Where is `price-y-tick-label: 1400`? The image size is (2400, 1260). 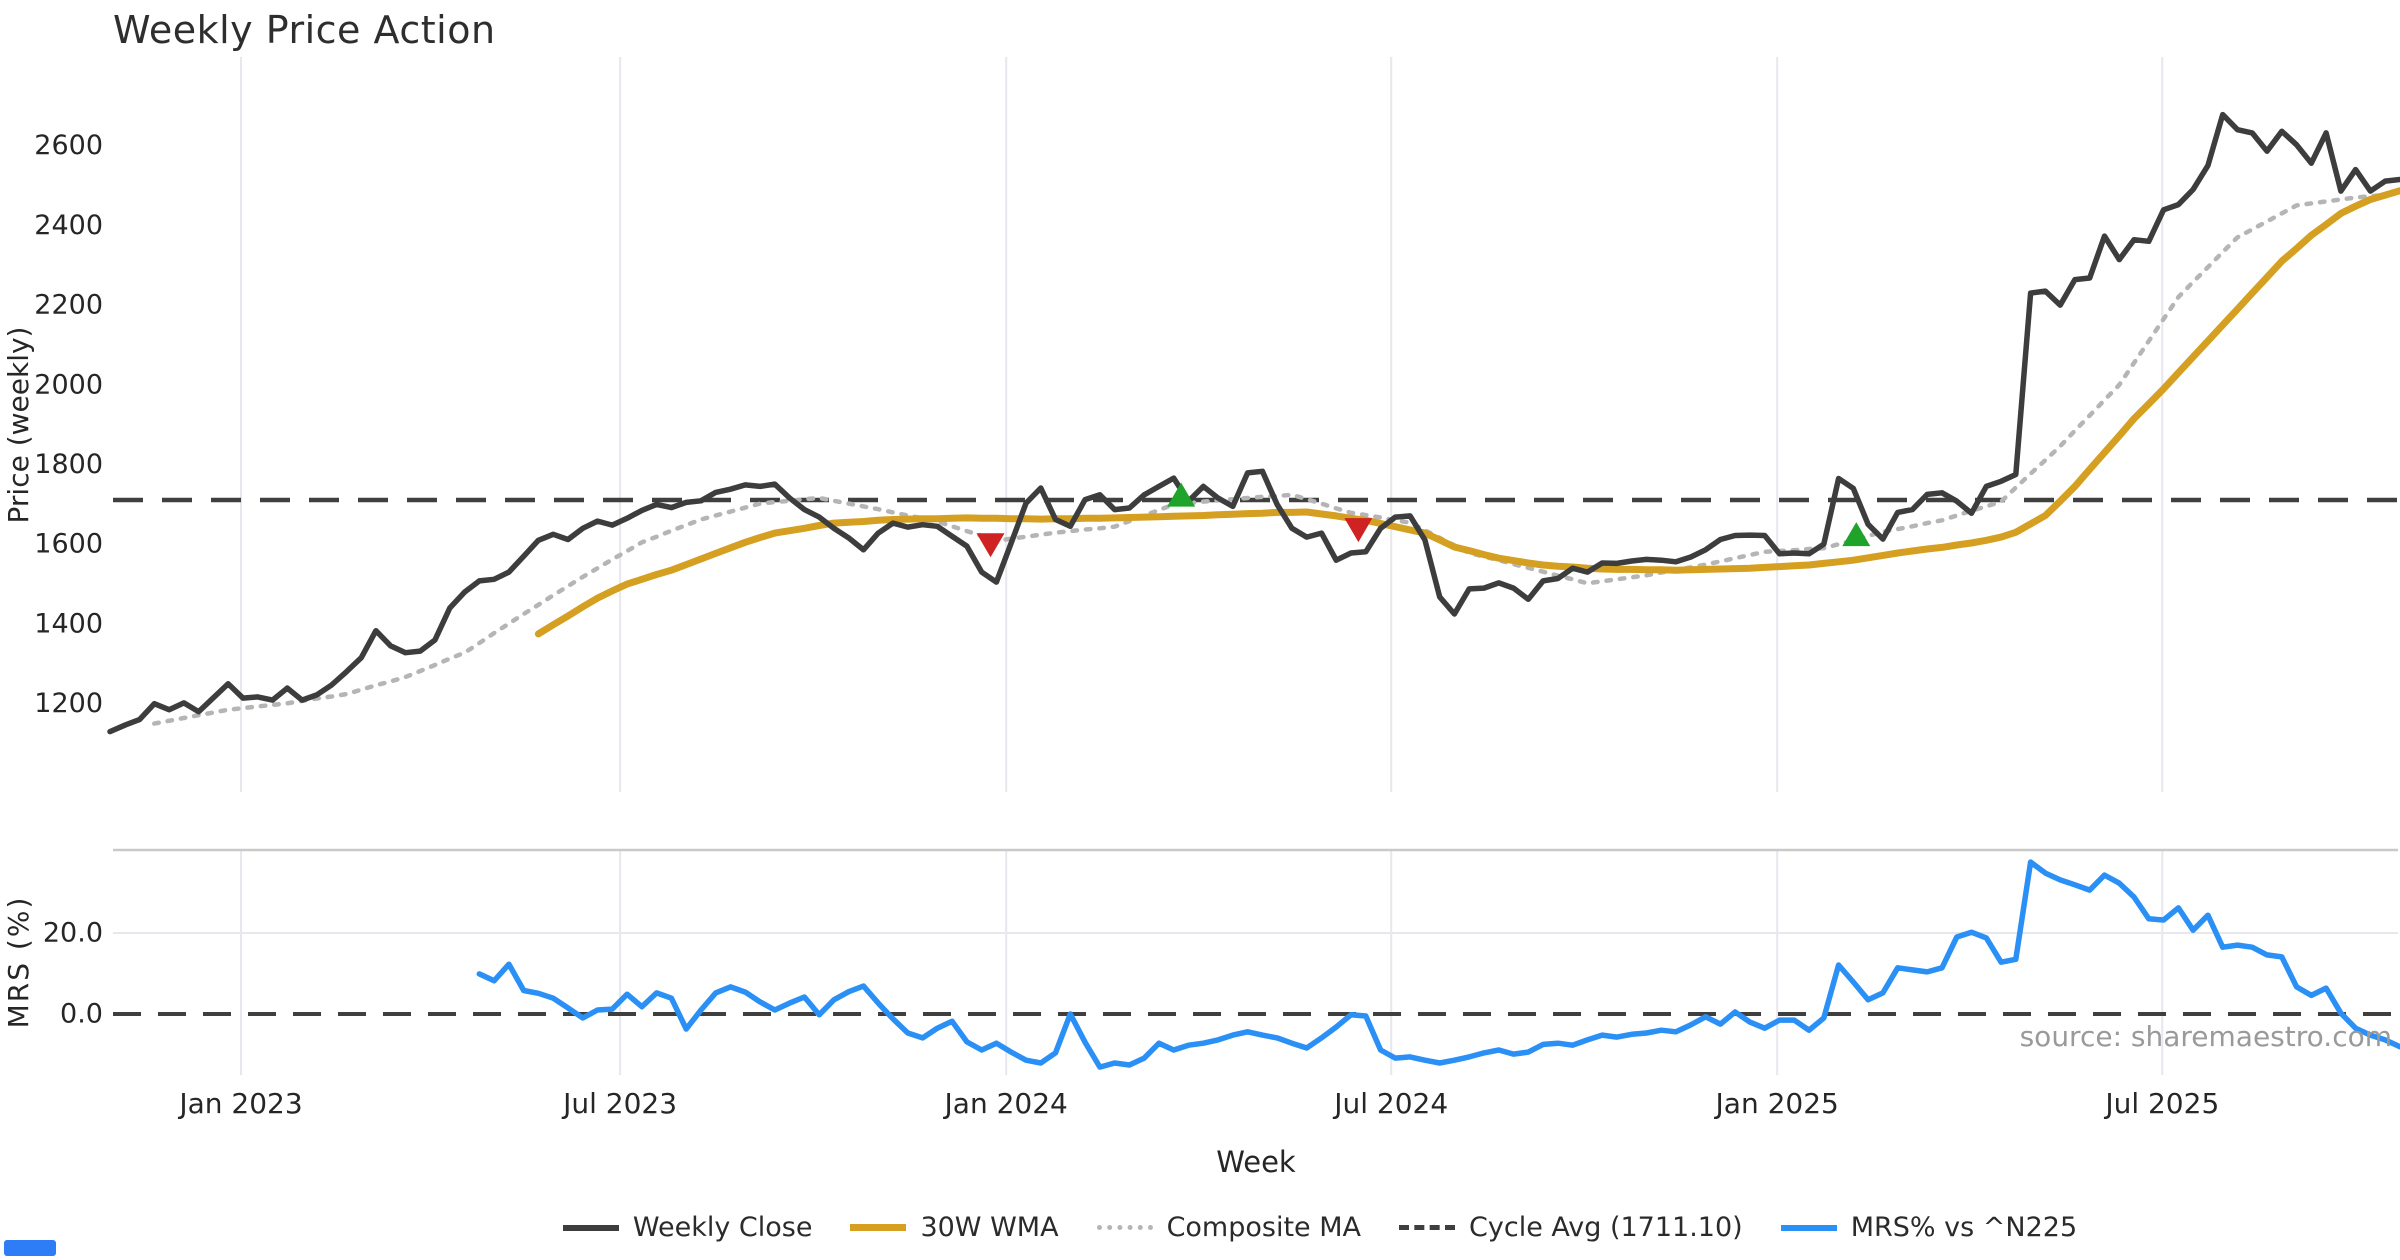
price-y-tick-label: 1400 is located at coordinates (68, 623).